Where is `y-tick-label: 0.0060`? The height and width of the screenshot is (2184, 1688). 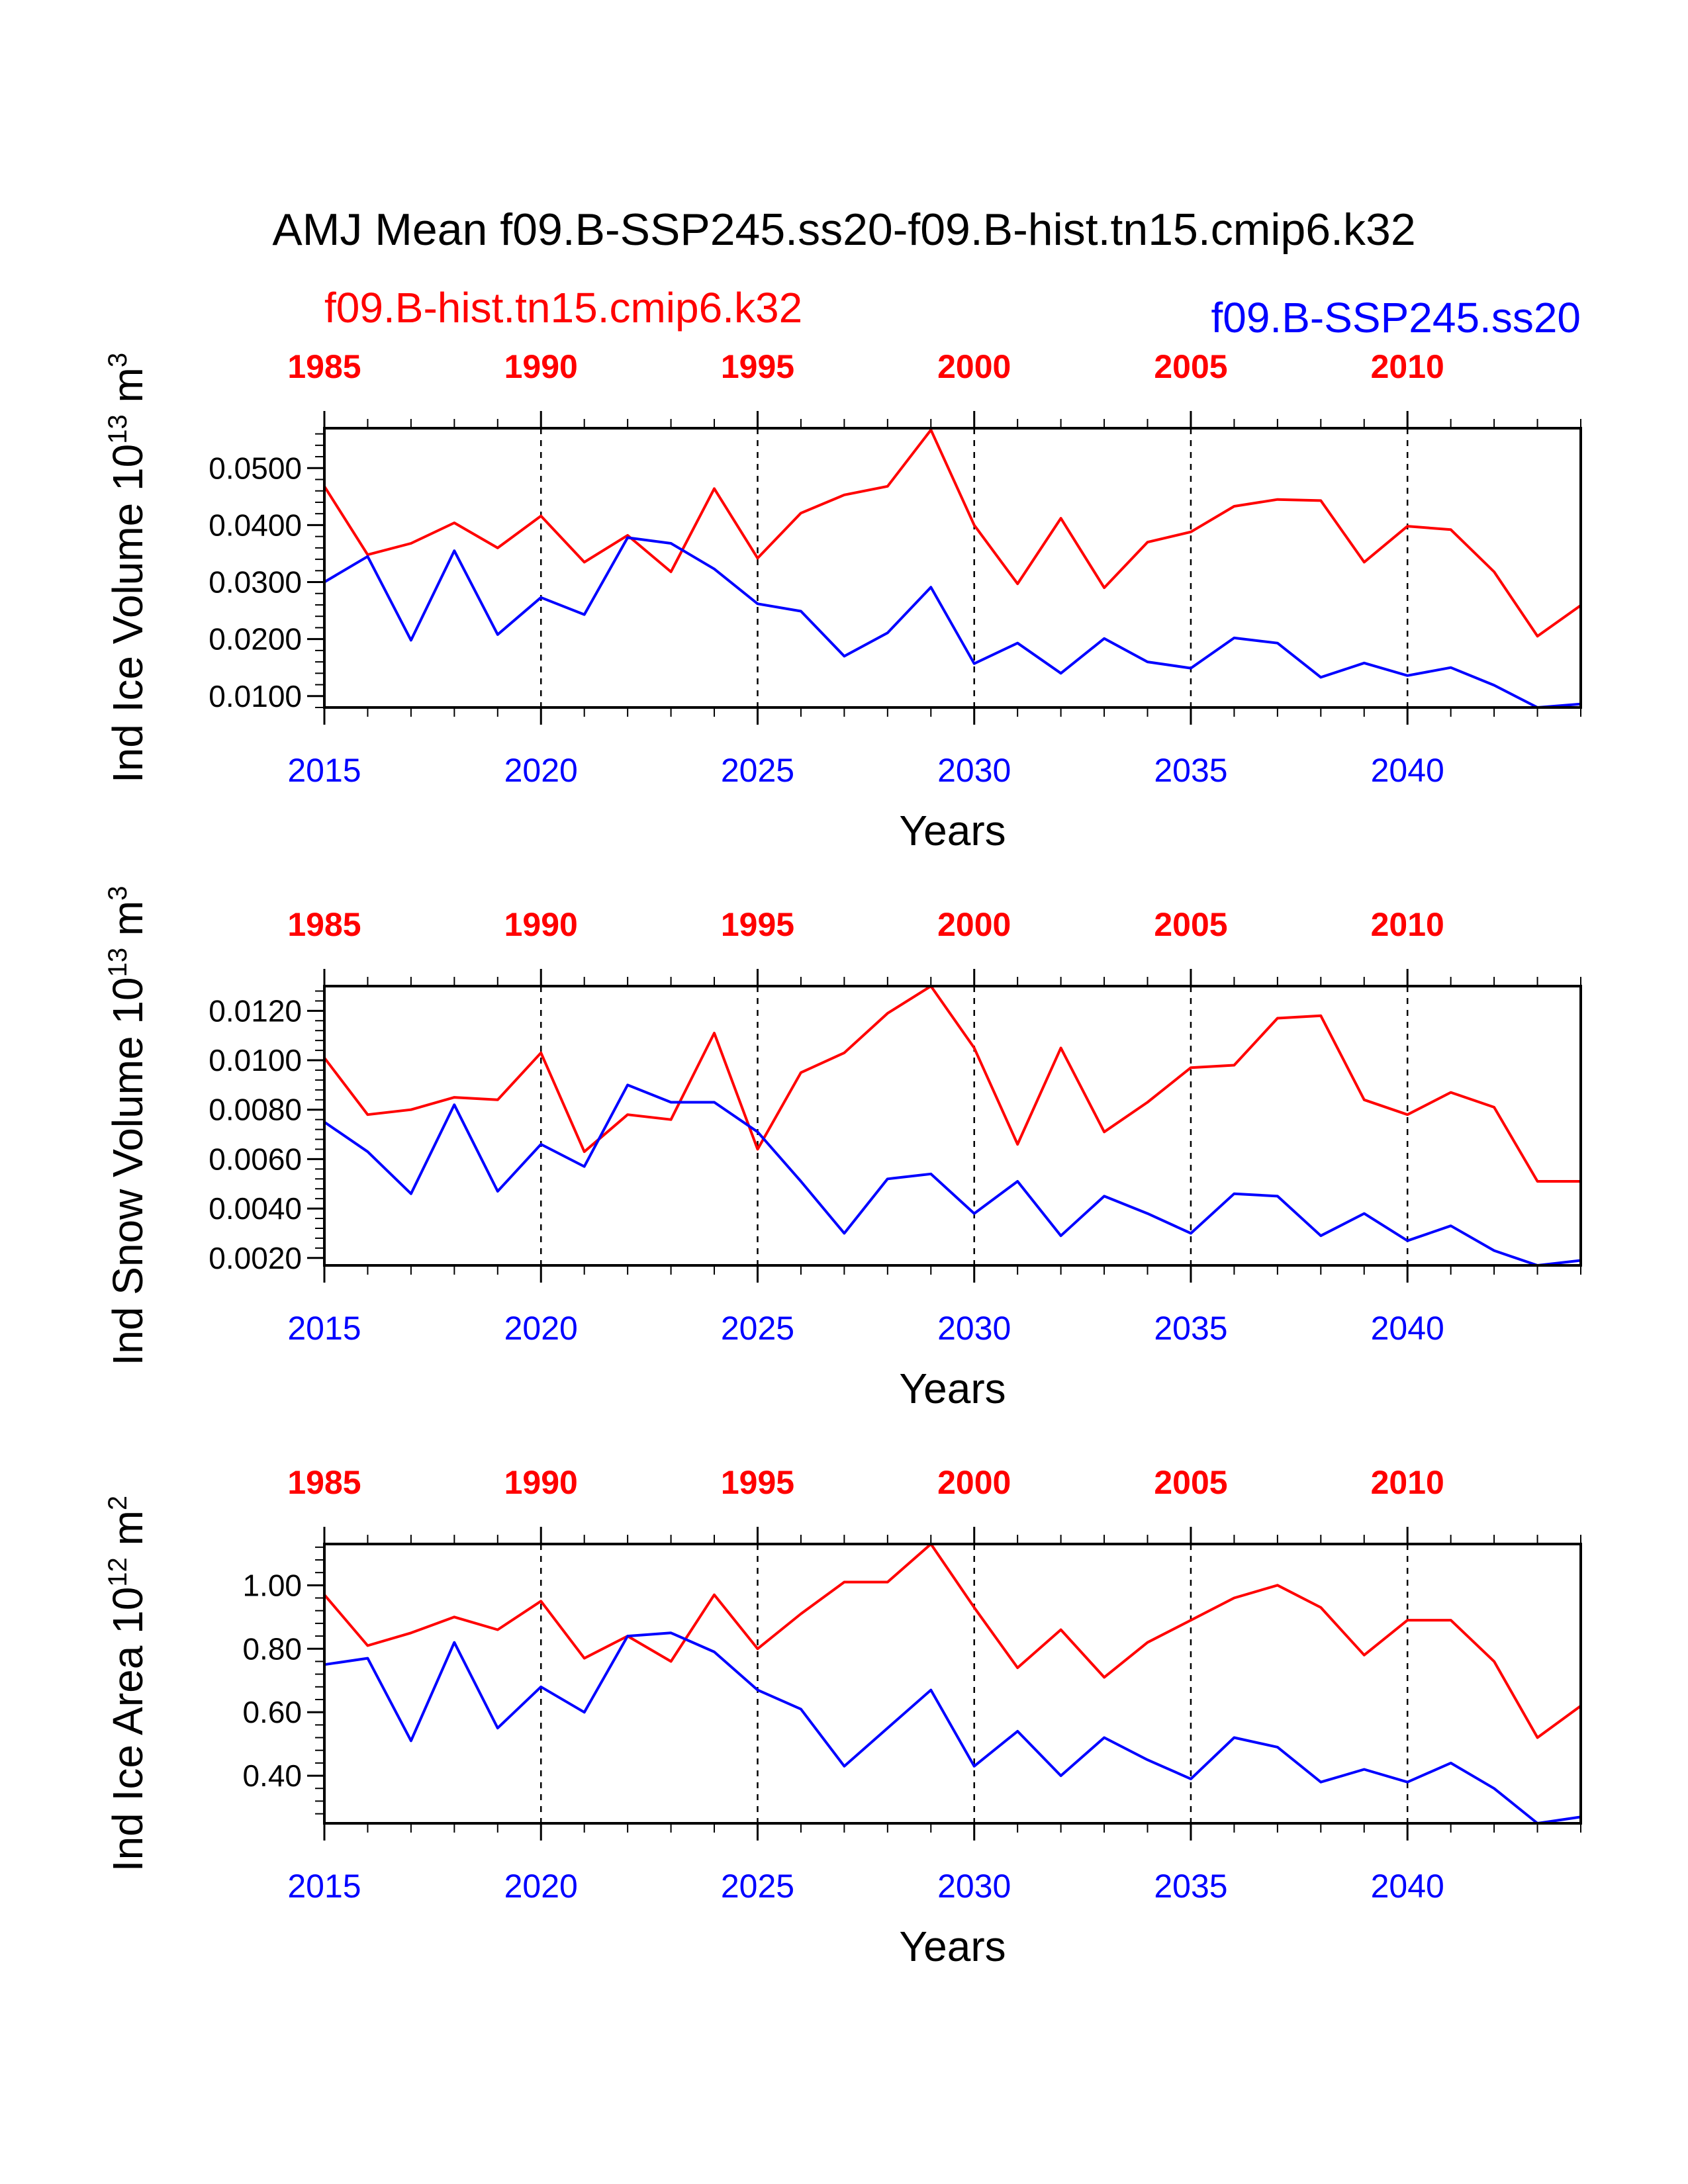 y-tick-label: 0.0060 is located at coordinates (255, 1159).